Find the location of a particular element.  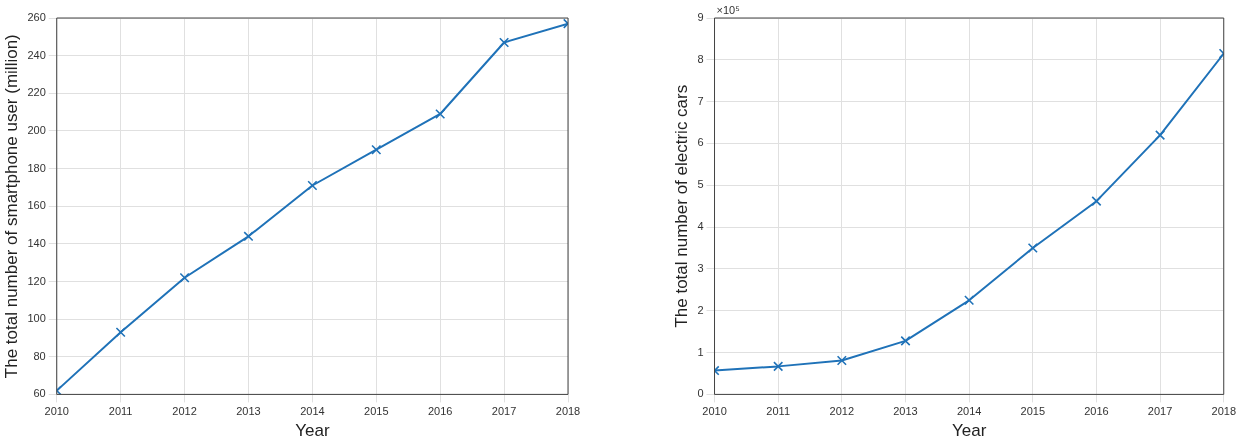

y-tick-label: 2 is located at coordinates (700, 309).